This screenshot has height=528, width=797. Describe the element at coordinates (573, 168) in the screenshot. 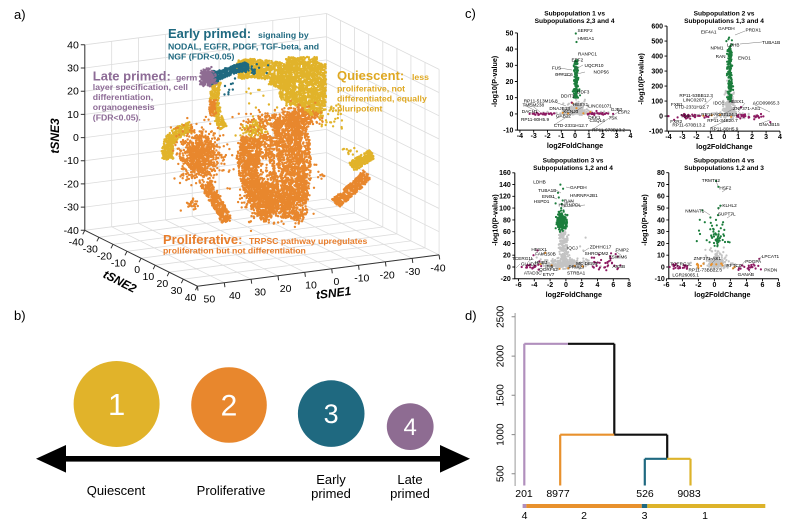

I see `svg-text: Subpopulations 1,2 and 4` at that location.